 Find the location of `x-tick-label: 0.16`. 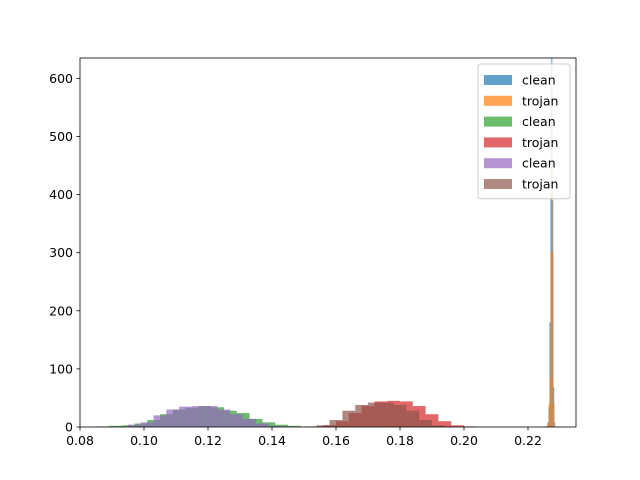

x-tick-label: 0.16 is located at coordinates (336, 440).